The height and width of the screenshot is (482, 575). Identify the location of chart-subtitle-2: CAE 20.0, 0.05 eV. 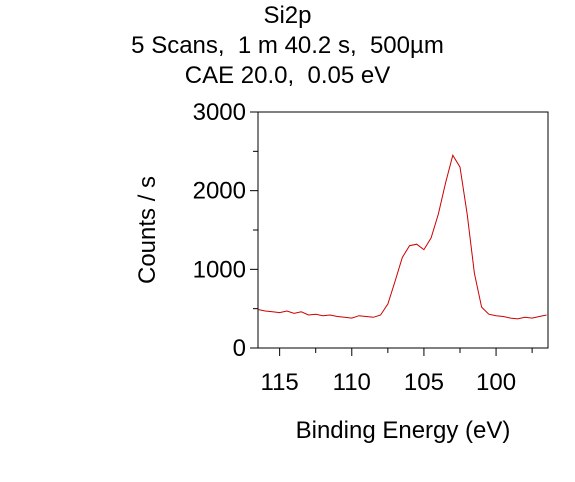
(287, 75).